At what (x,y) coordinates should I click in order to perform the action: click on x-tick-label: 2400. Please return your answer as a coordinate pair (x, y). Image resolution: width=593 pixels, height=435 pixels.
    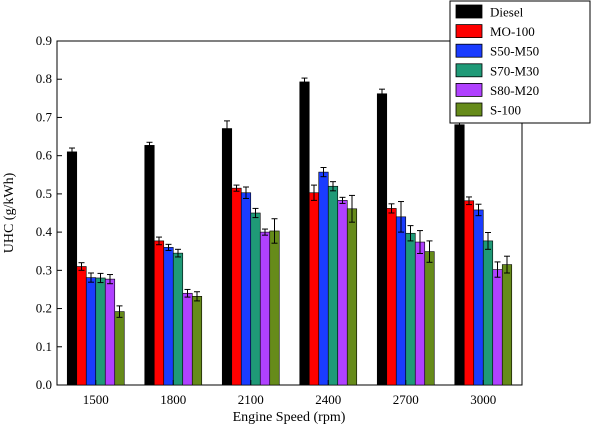
    Looking at the image, I should click on (328, 399).